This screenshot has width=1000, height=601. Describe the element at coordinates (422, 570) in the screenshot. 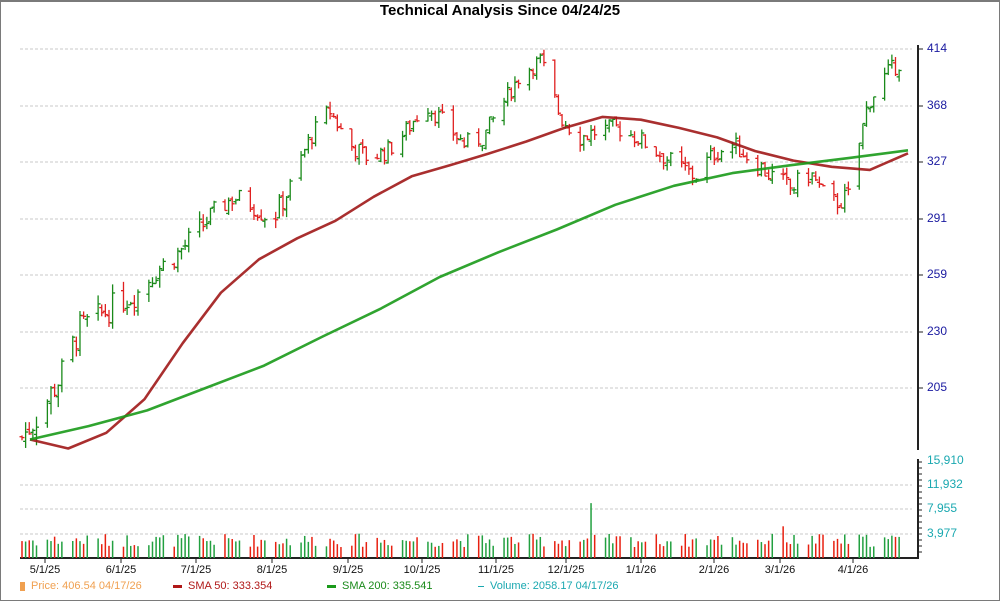

I see `date-tick-label: 10/1/25` at that location.